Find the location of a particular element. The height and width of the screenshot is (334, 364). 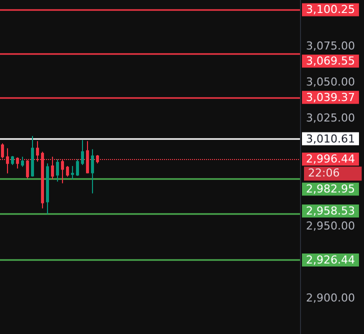

ref-line-label: 3,100.25 is located at coordinates (330, 9).